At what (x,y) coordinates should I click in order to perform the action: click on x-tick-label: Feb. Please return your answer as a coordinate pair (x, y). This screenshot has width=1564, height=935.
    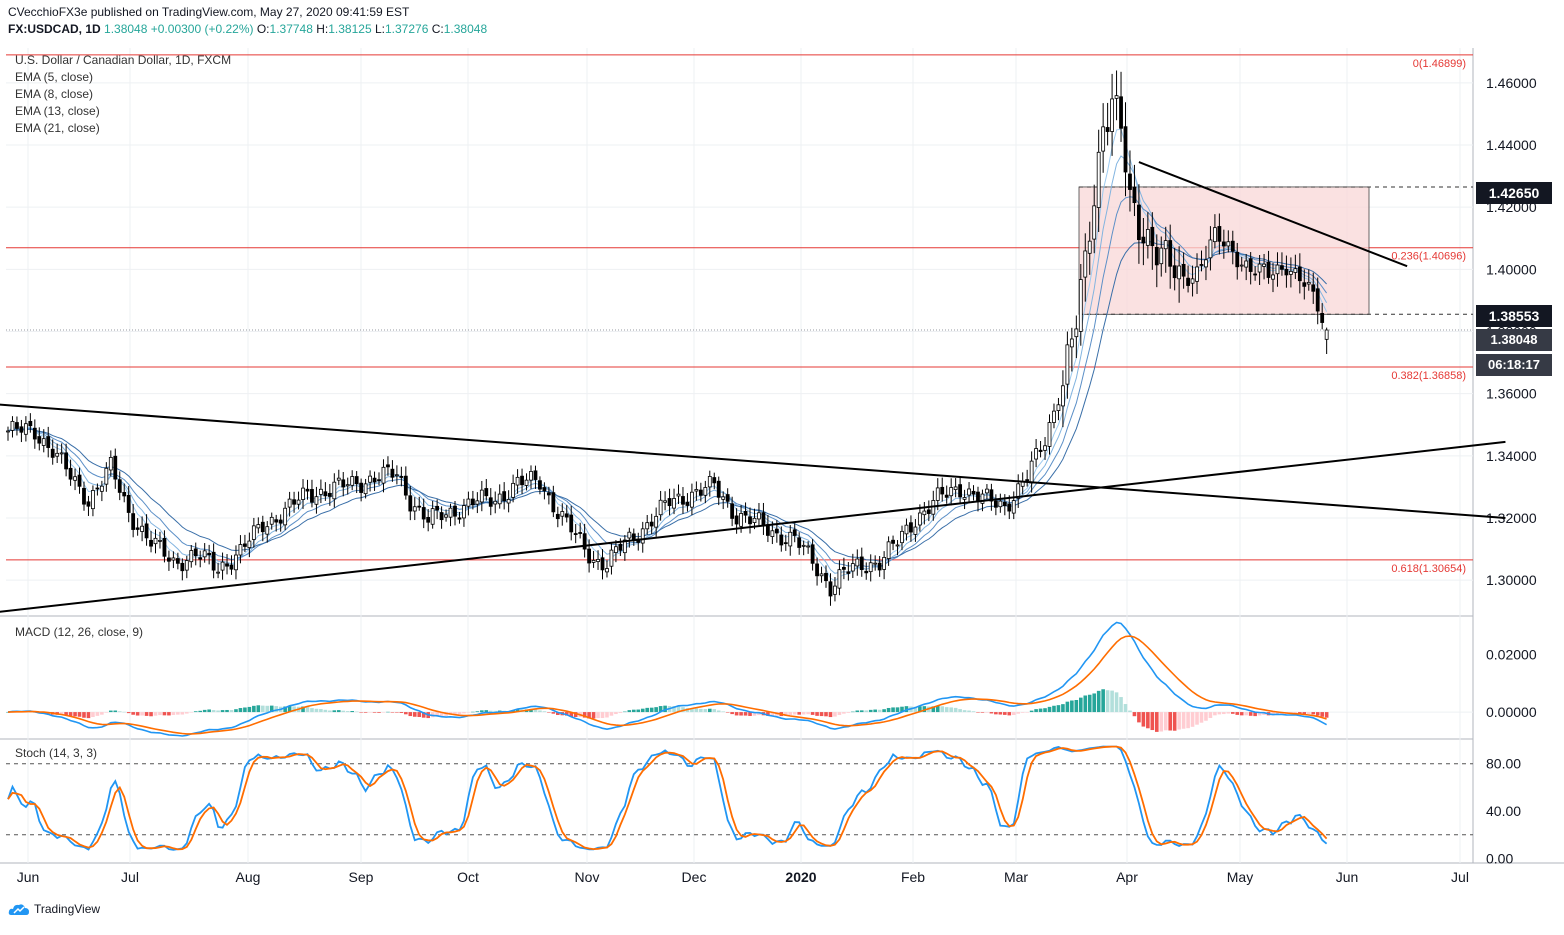
    Looking at the image, I should click on (913, 877).